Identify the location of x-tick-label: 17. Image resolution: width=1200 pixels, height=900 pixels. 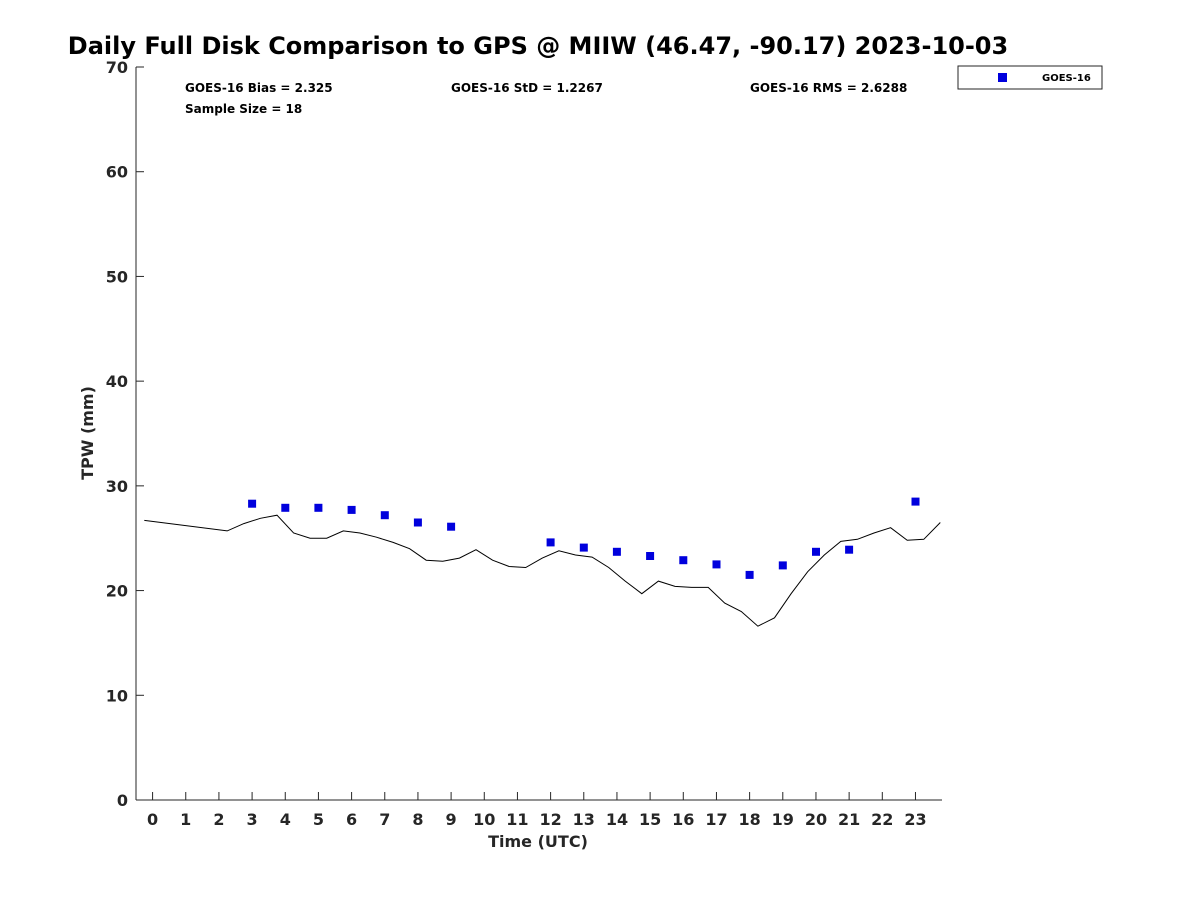
(716, 819).